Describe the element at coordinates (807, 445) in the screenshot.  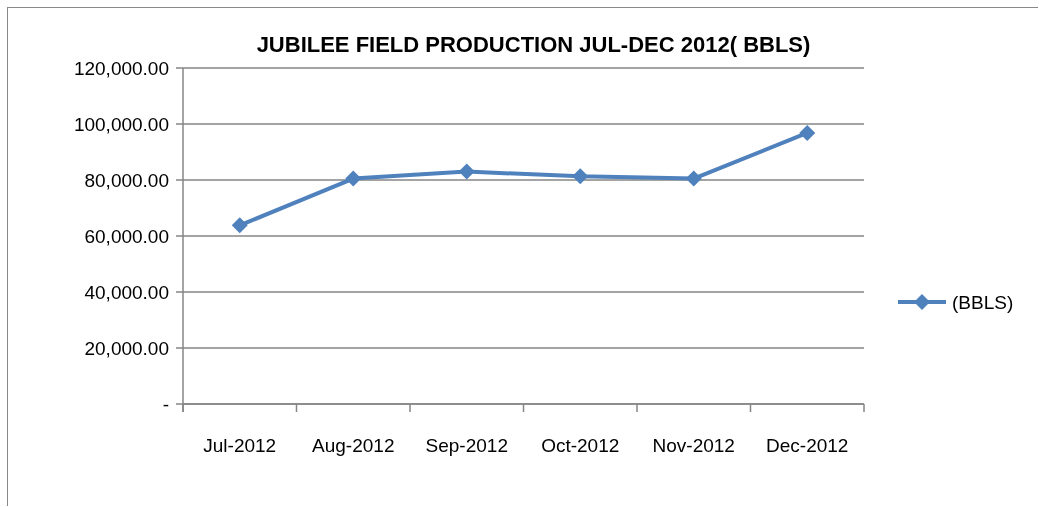
I see `x-tick-label: Dec-2012` at that location.